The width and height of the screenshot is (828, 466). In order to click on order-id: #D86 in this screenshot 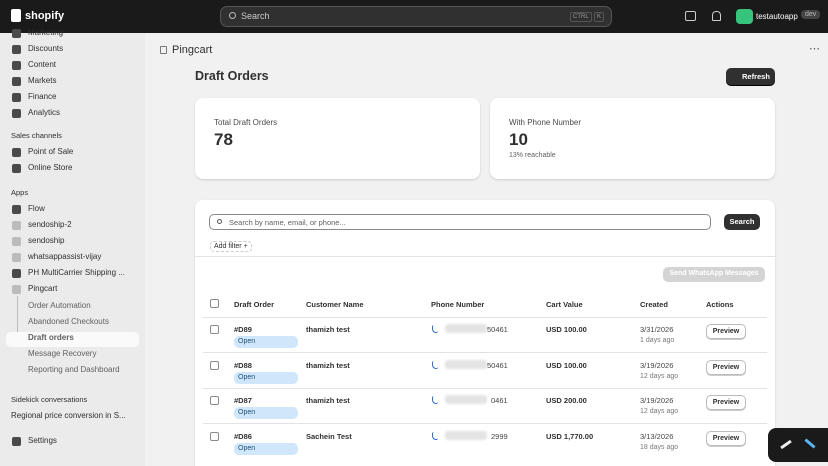, I will do `click(243, 436)`.